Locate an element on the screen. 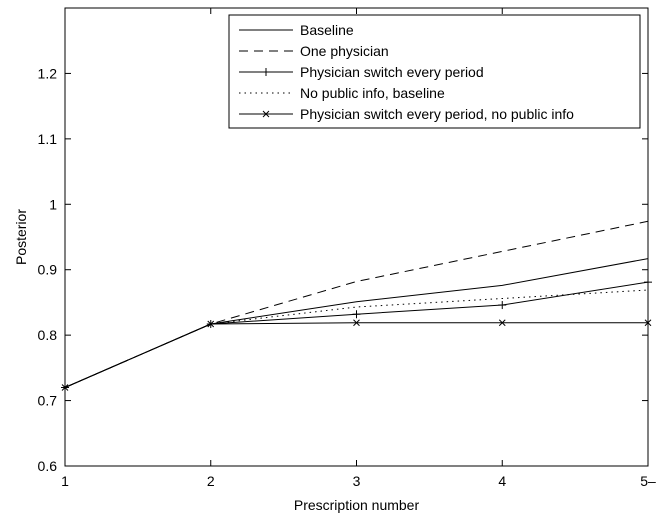 This screenshot has height=519, width=657. x-tick-label: 1 is located at coordinates (65, 481).